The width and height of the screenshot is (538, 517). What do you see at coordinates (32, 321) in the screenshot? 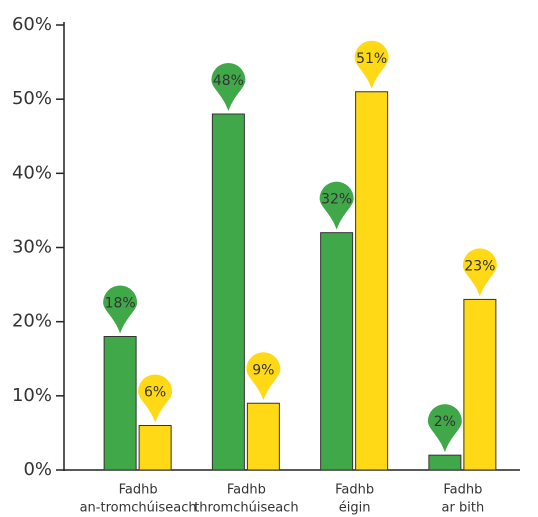
I see `y-tick-label: 20%` at bounding box center [32, 321].